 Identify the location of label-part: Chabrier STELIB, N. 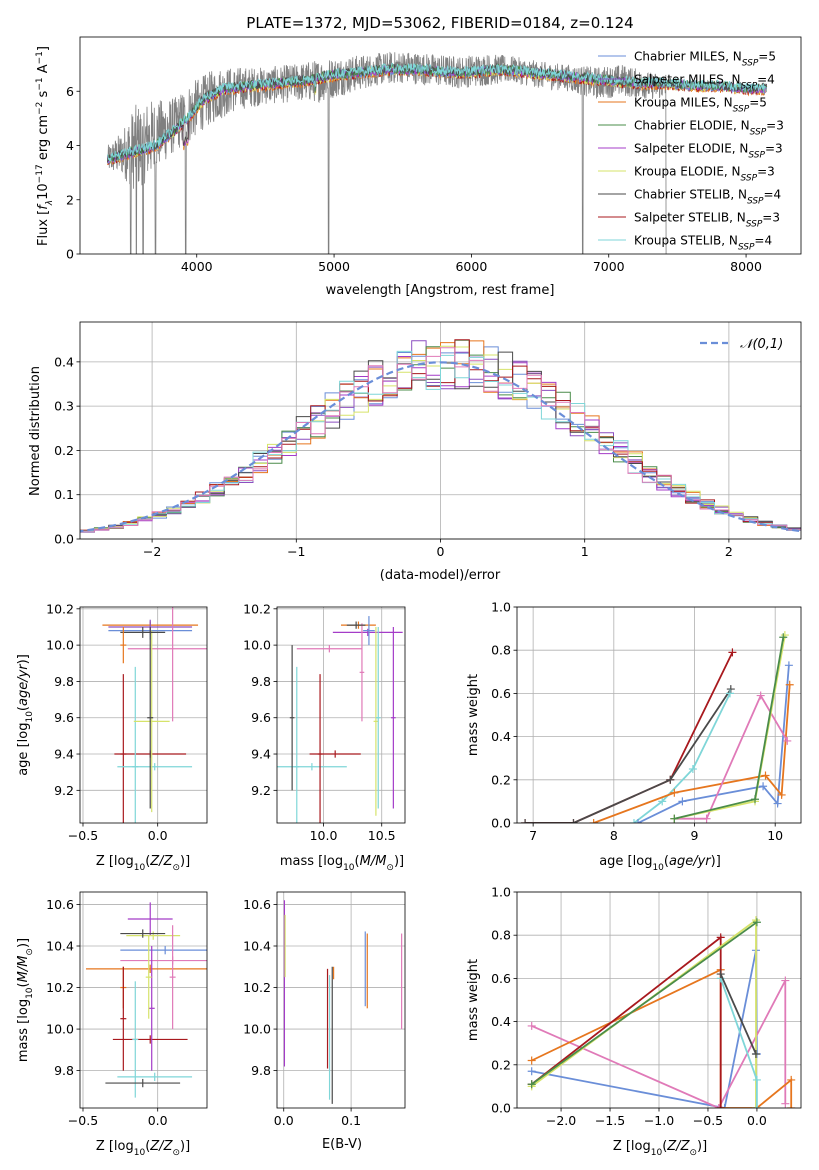
(690, 195).